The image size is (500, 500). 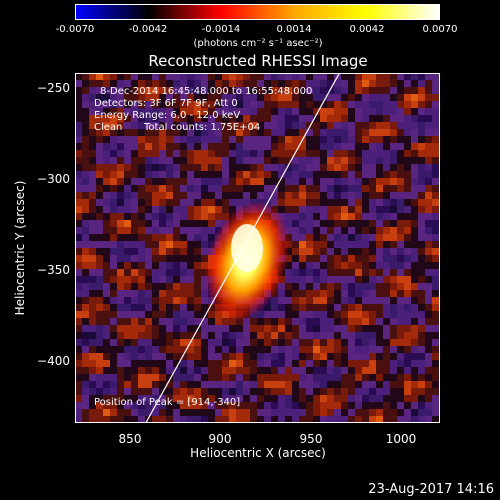 I want to click on detectors-label: Detectors: 3F 6F 7F 9F, Att 0, so click(x=166, y=103).